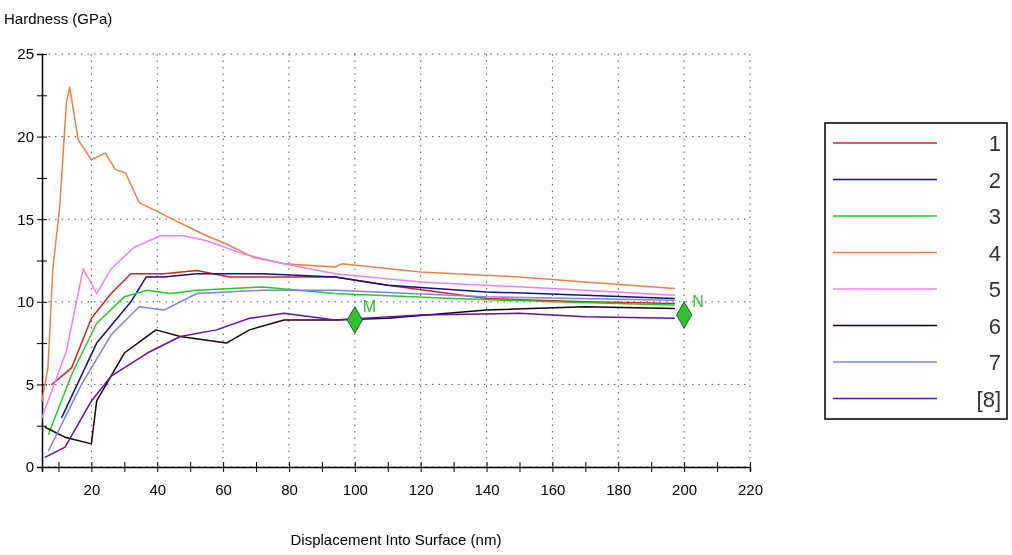  What do you see at coordinates (988, 399) in the screenshot?
I see `legend-label: [8]` at bounding box center [988, 399].